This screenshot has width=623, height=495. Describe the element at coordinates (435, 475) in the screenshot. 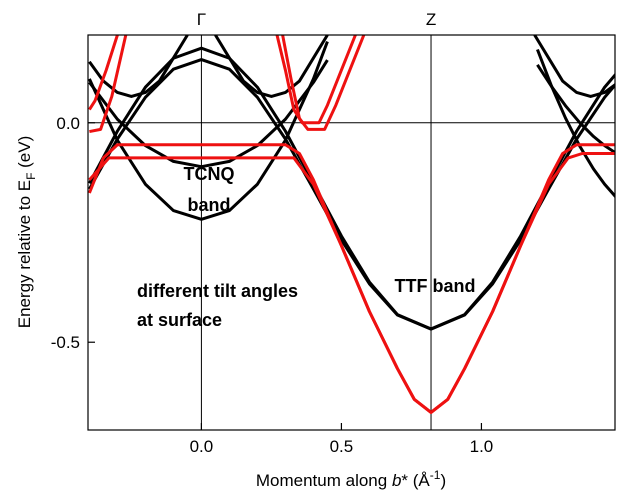

I see `x-label-part: -1` at that location.